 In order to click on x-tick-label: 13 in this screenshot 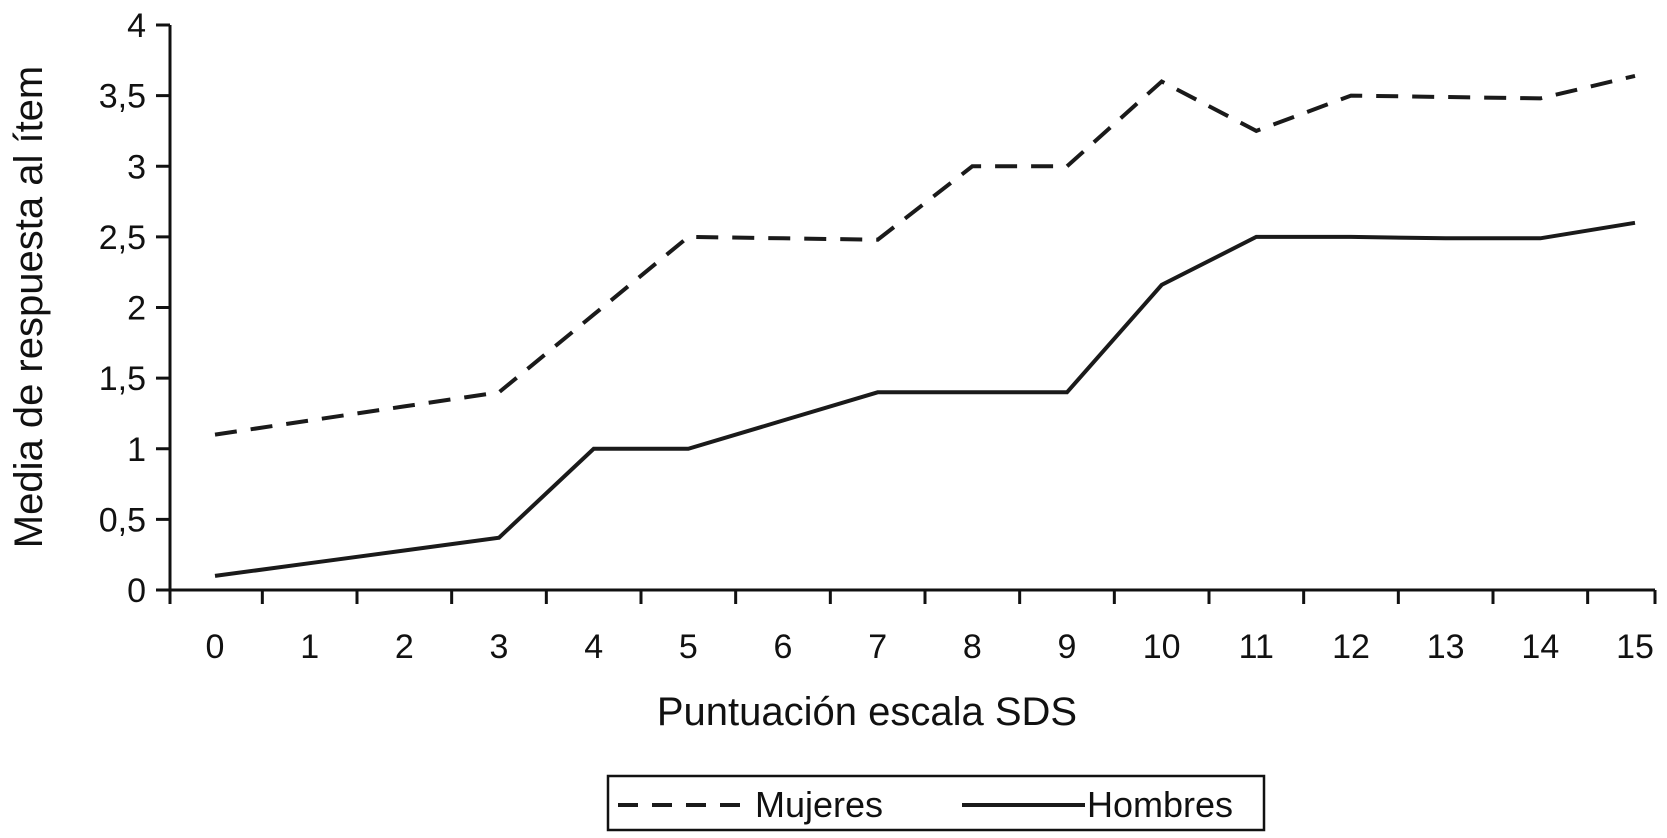, I will do `click(1446, 647)`.